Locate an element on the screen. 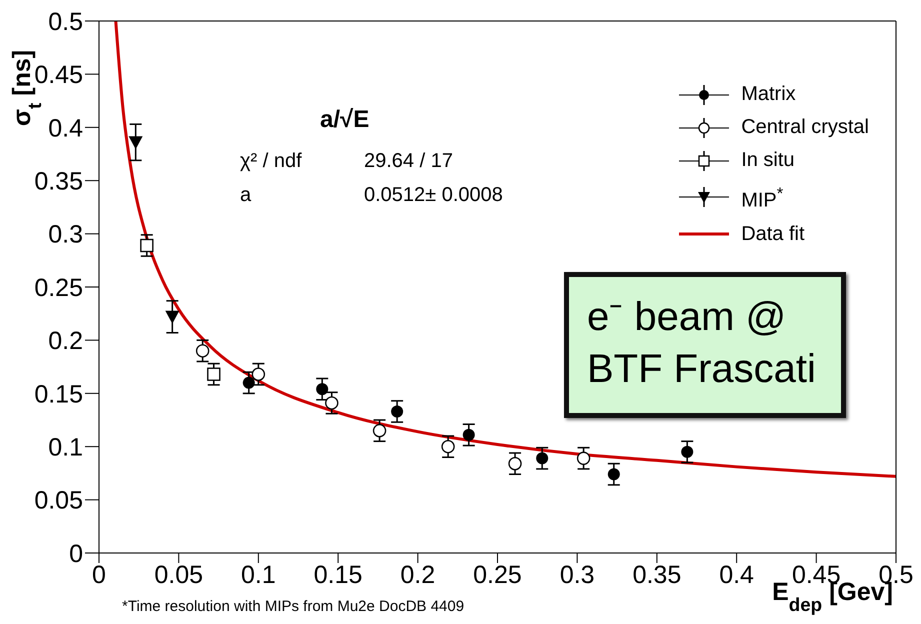 The image size is (921, 624). annotation: a is located at coordinates (246, 195).